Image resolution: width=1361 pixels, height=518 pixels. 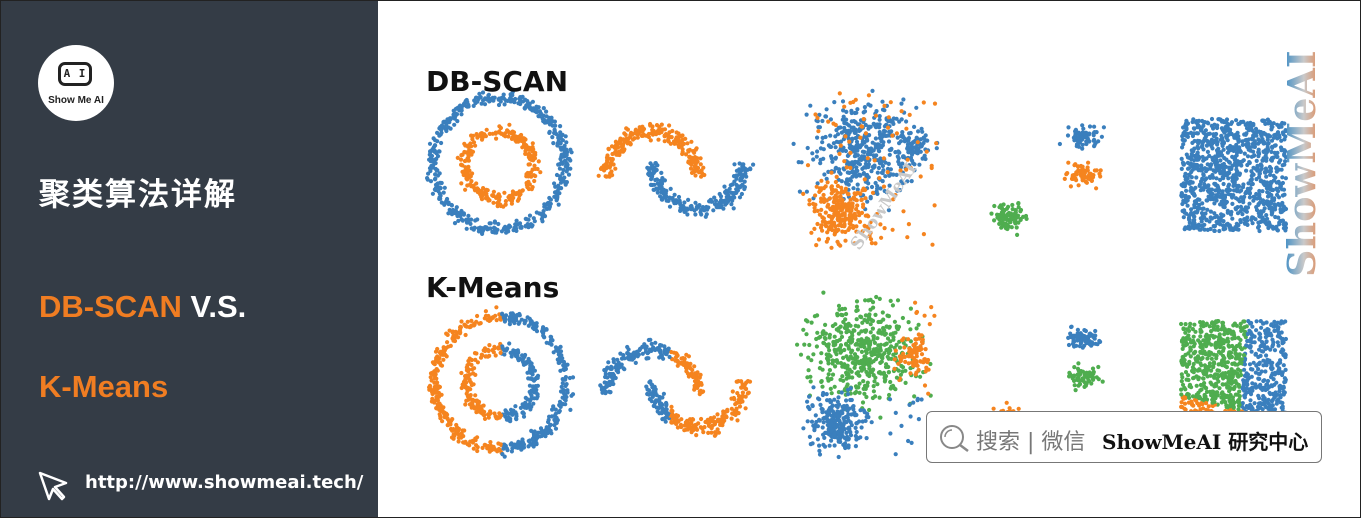 I want to click on watermark-diagonal: ShowMeAI, so click(x=884, y=206).